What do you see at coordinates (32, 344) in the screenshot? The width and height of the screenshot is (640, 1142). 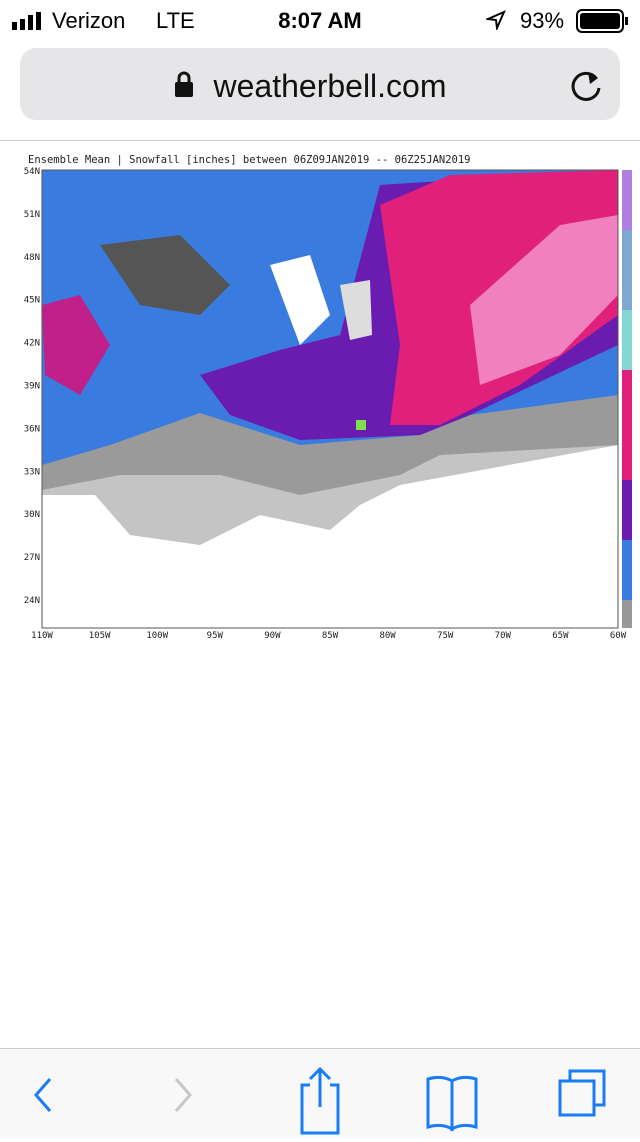 I see `latitude-label: 42N` at bounding box center [32, 344].